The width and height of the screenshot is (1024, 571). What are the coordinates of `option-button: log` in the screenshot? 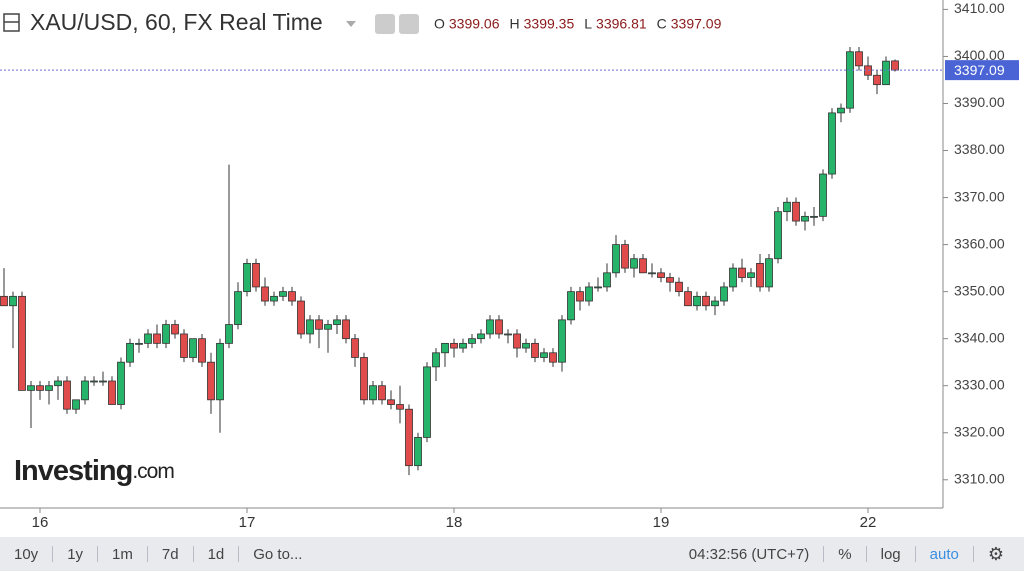 It's located at (890, 554).